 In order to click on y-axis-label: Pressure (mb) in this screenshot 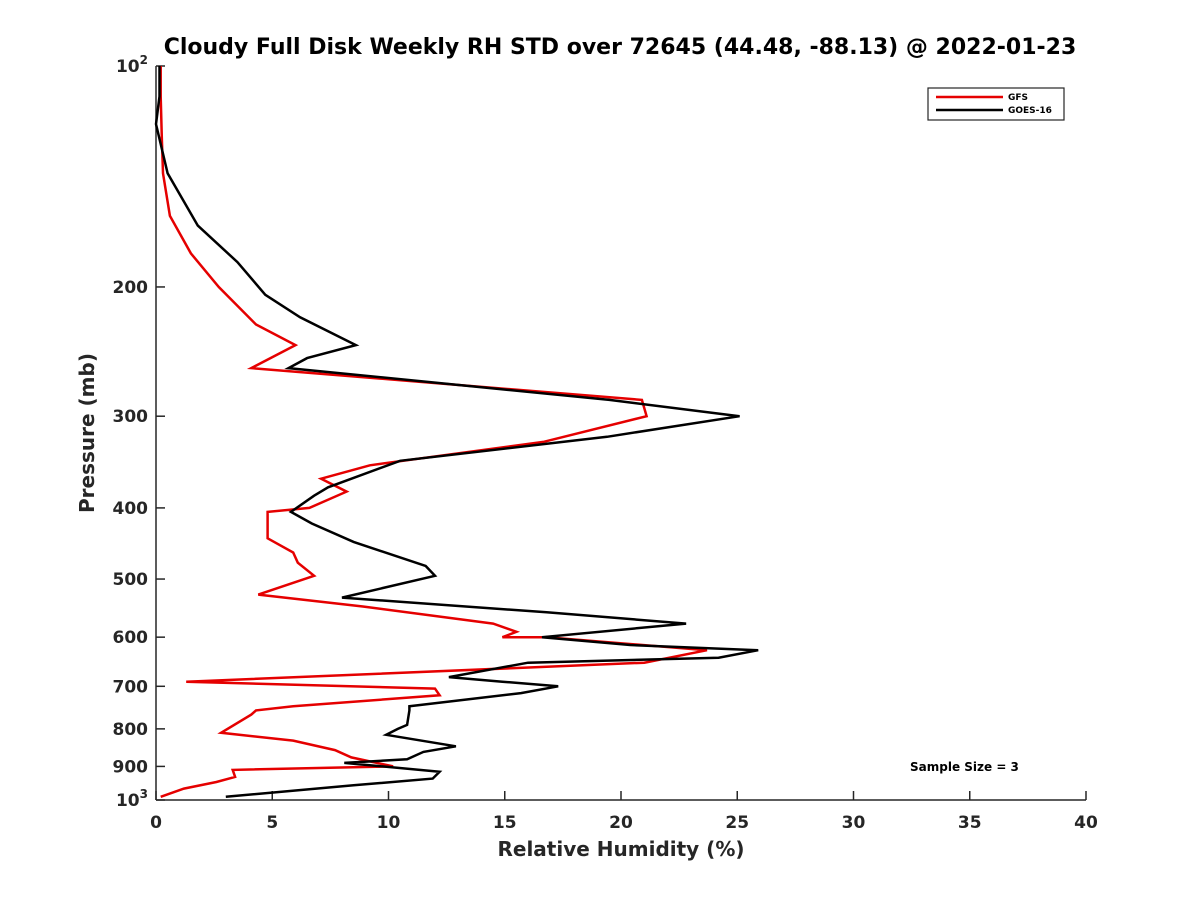, I will do `click(87, 433)`.